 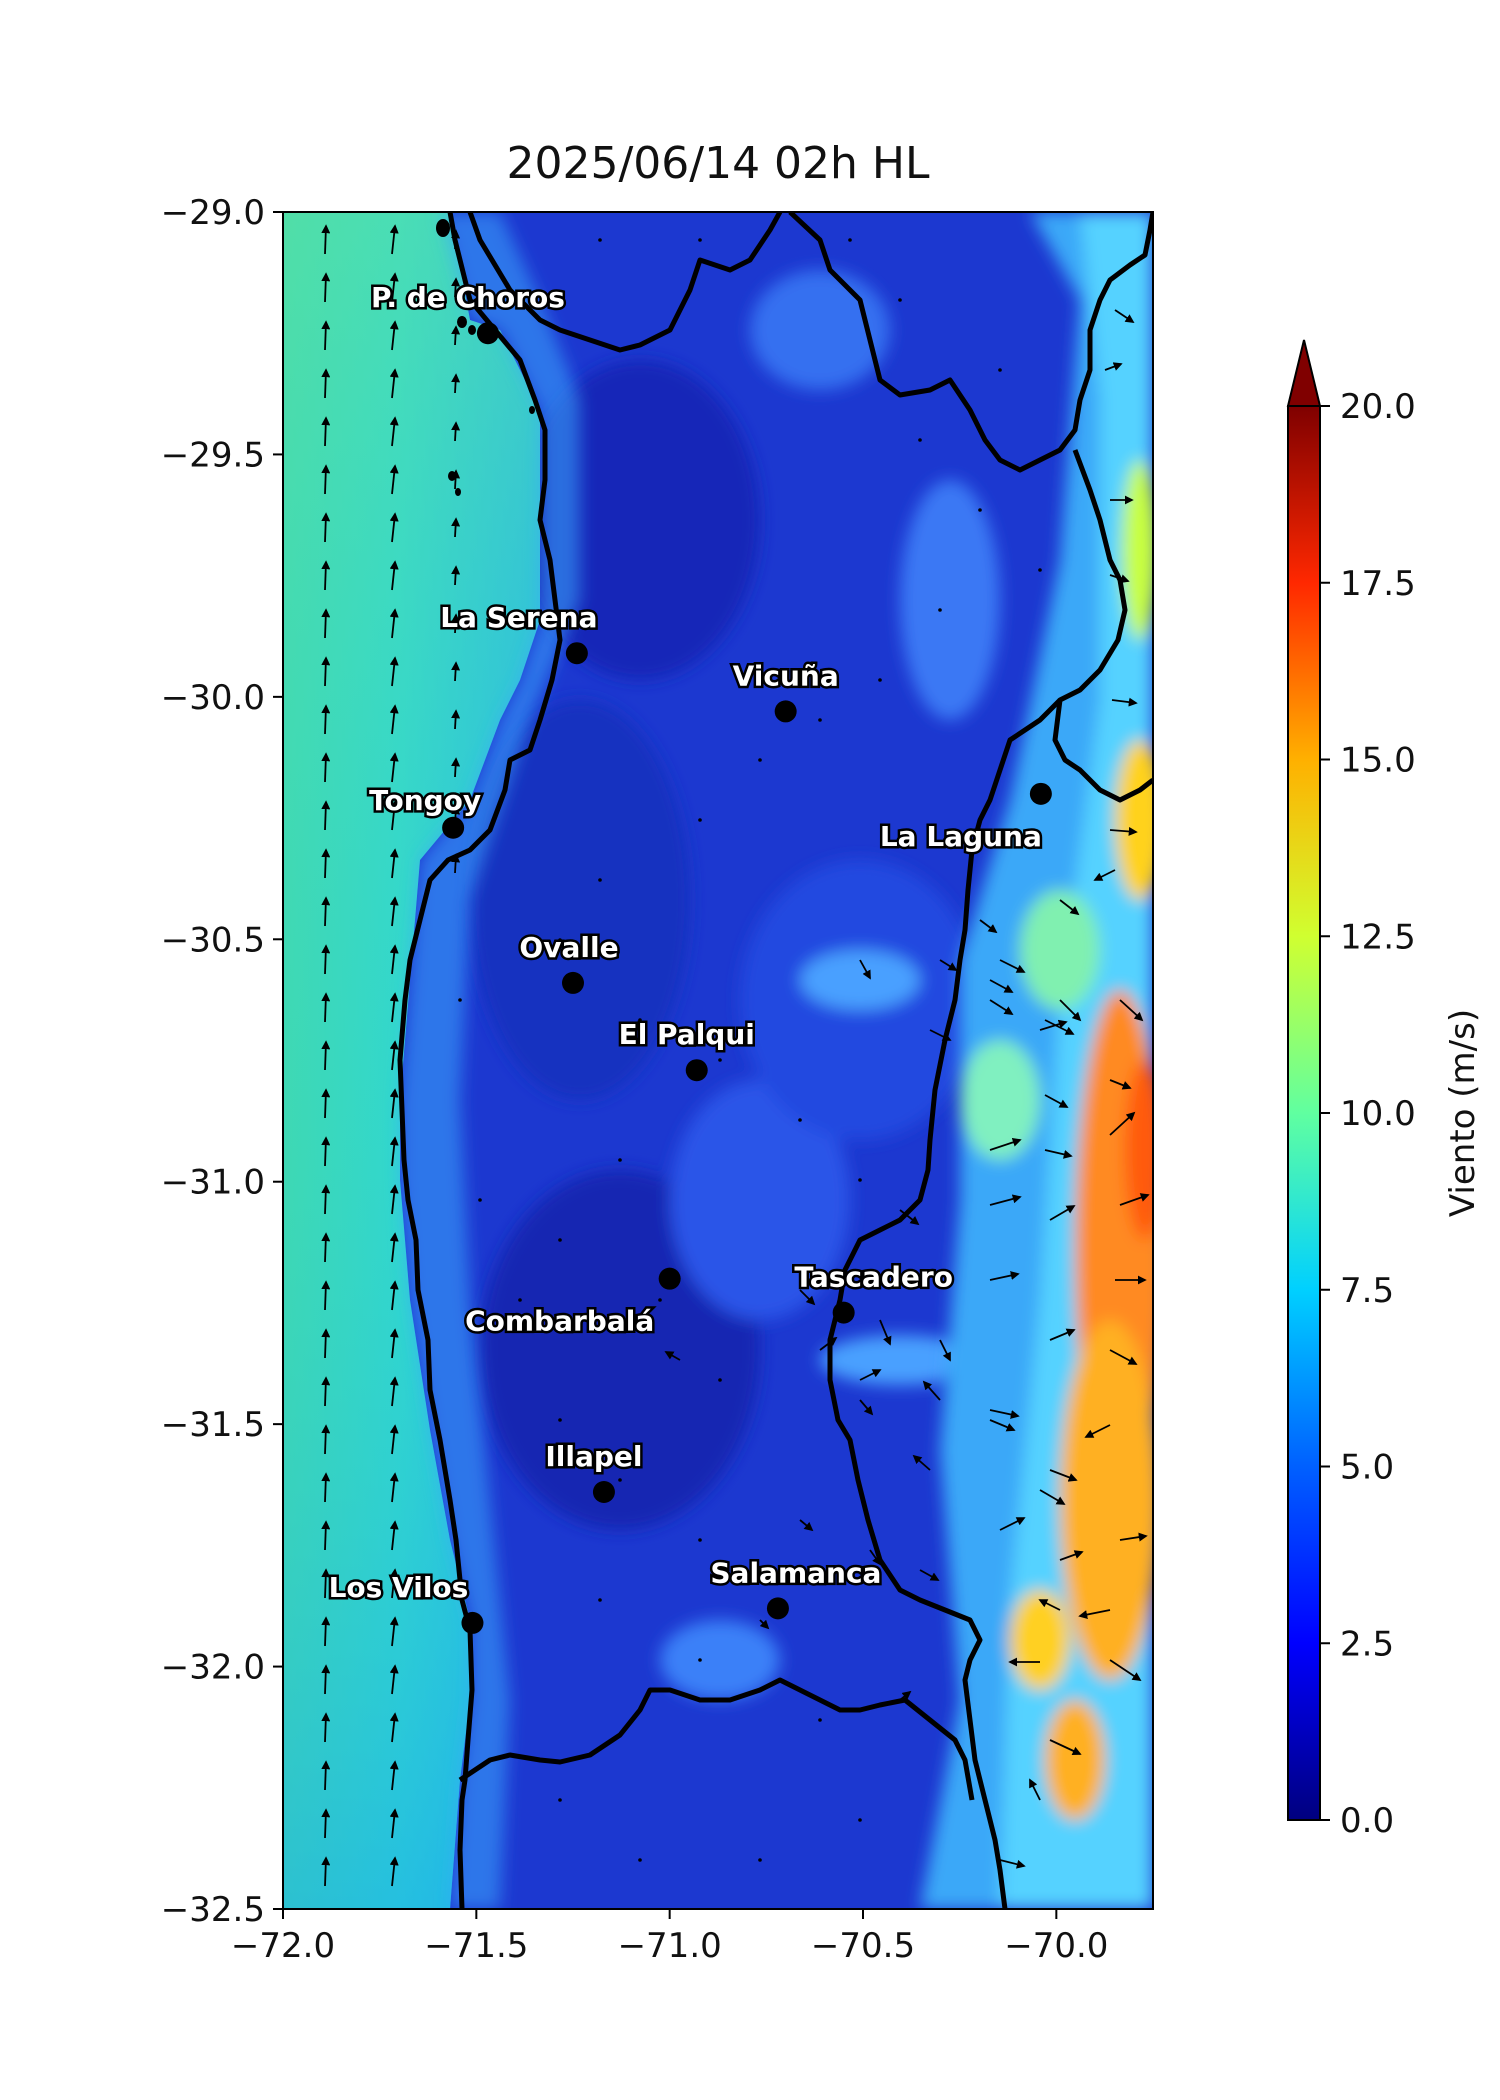 I want to click on y-tick-label: −31.5, so click(x=213, y=1425).